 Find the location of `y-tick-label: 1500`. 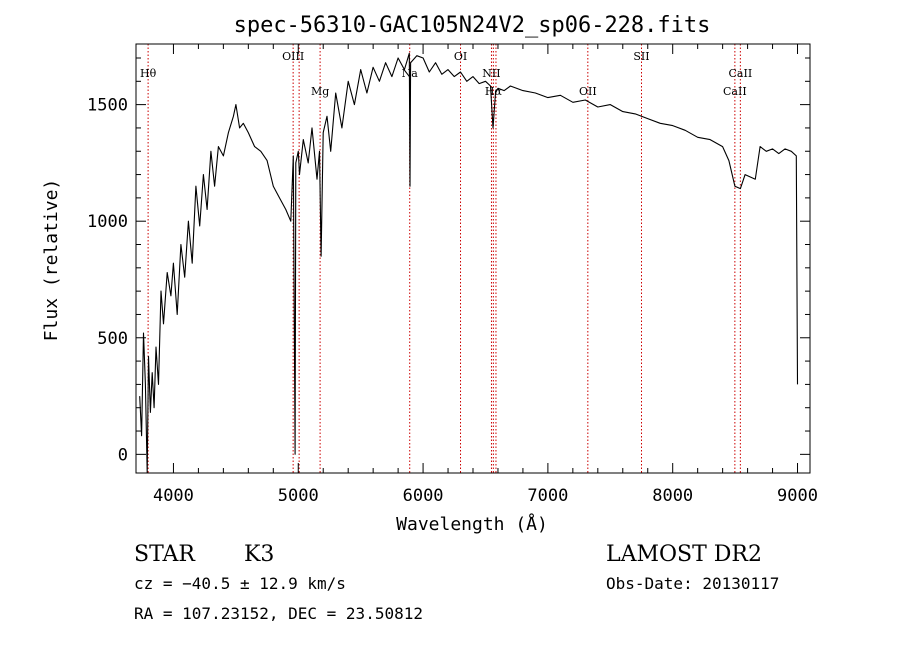

y-tick-label: 1500 is located at coordinates (107, 106).